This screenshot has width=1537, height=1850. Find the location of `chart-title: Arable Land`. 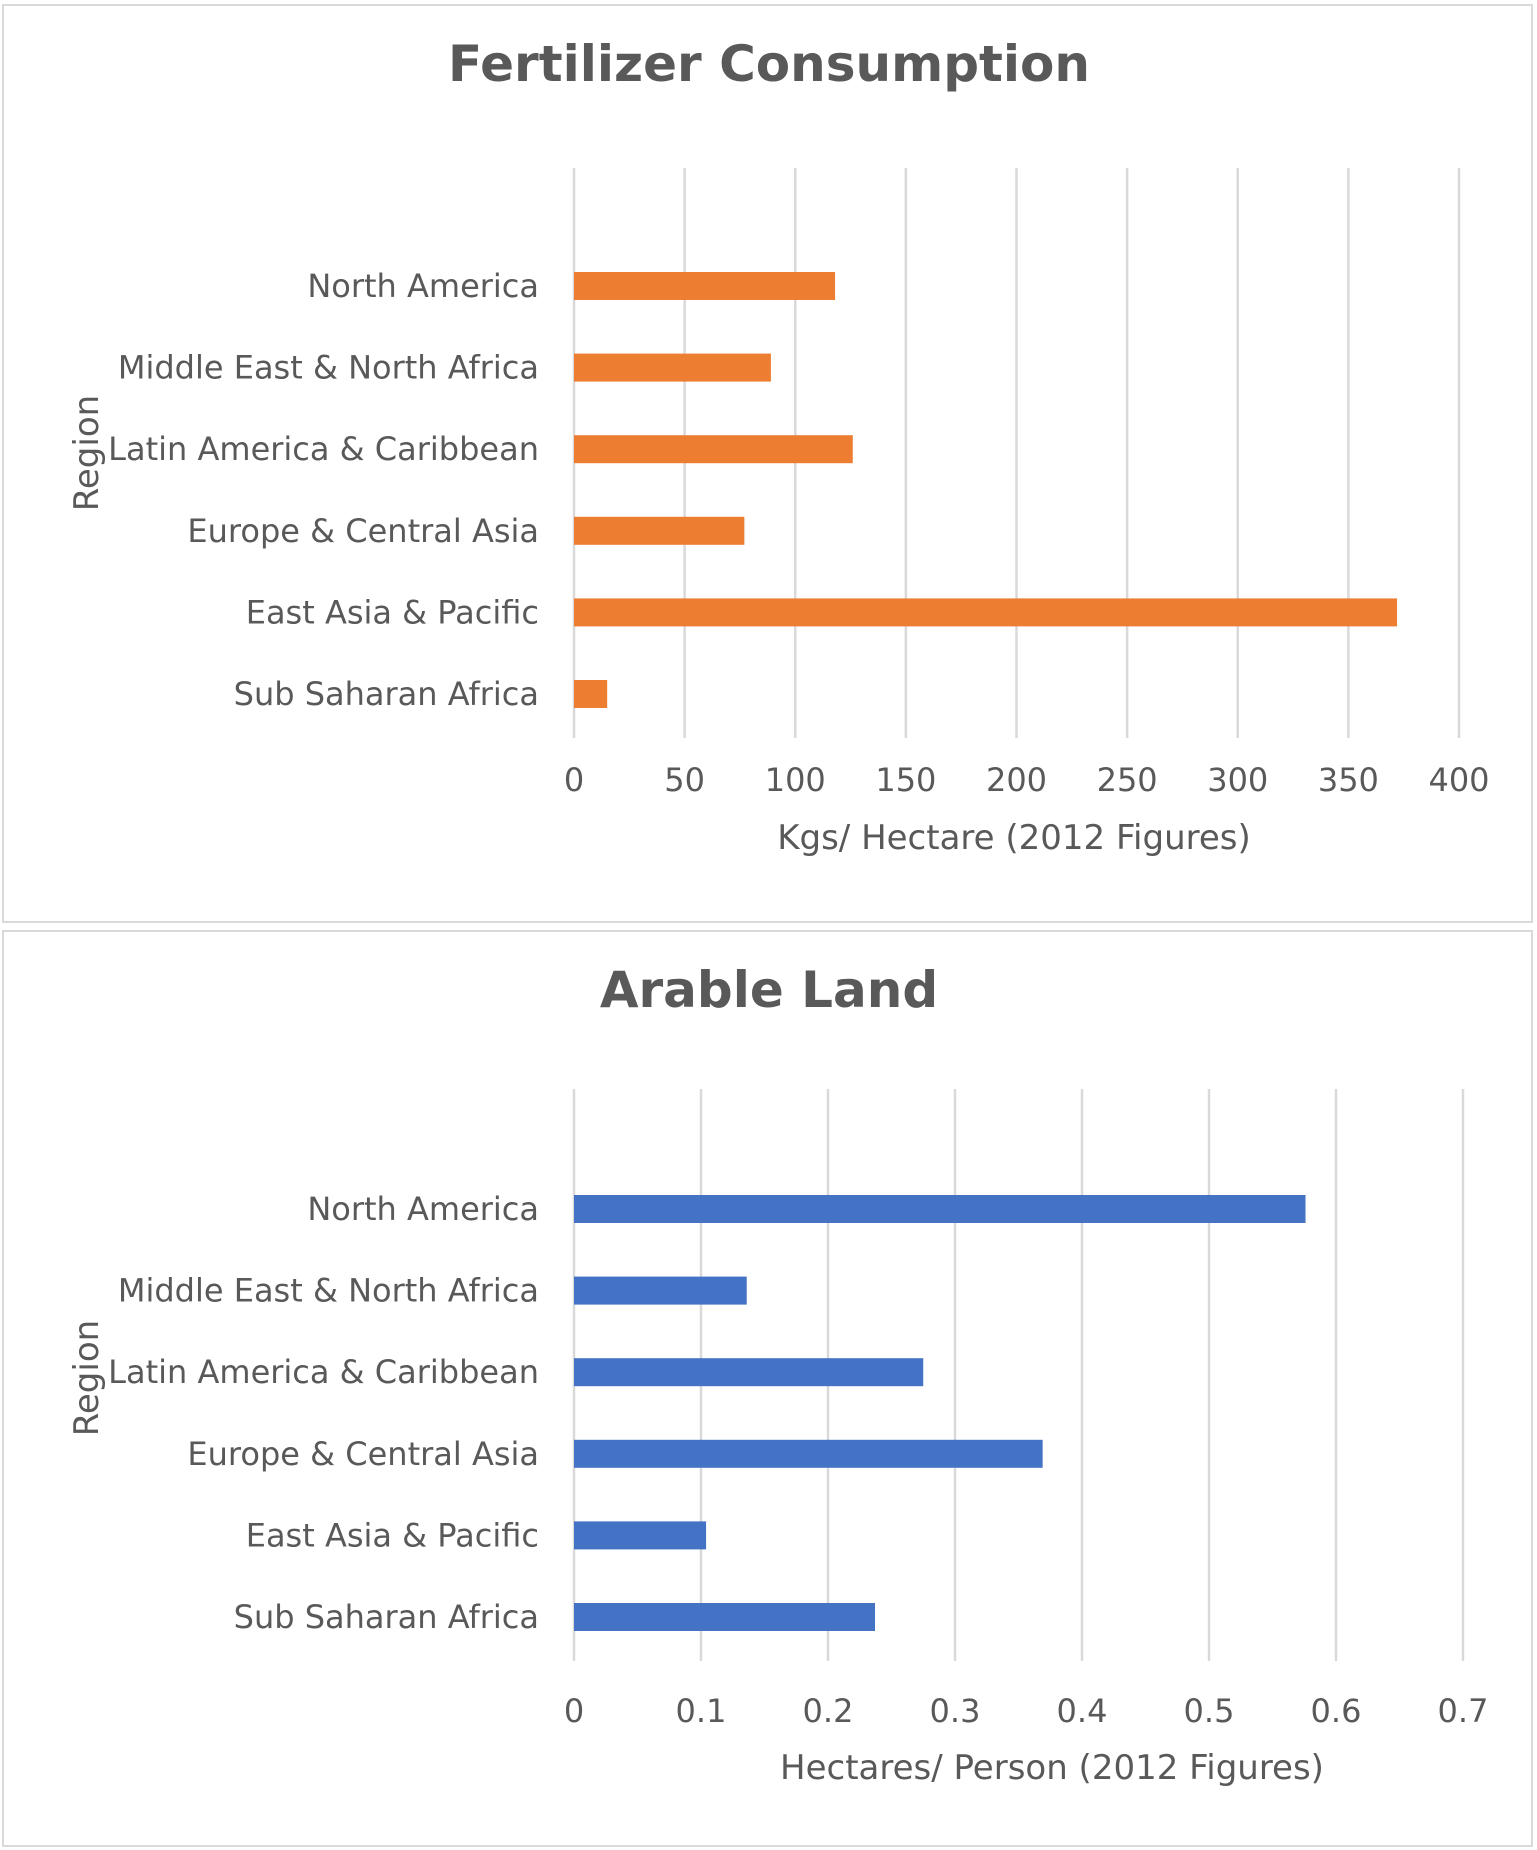

chart-title: Arable Land is located at coordinates (769, 990).